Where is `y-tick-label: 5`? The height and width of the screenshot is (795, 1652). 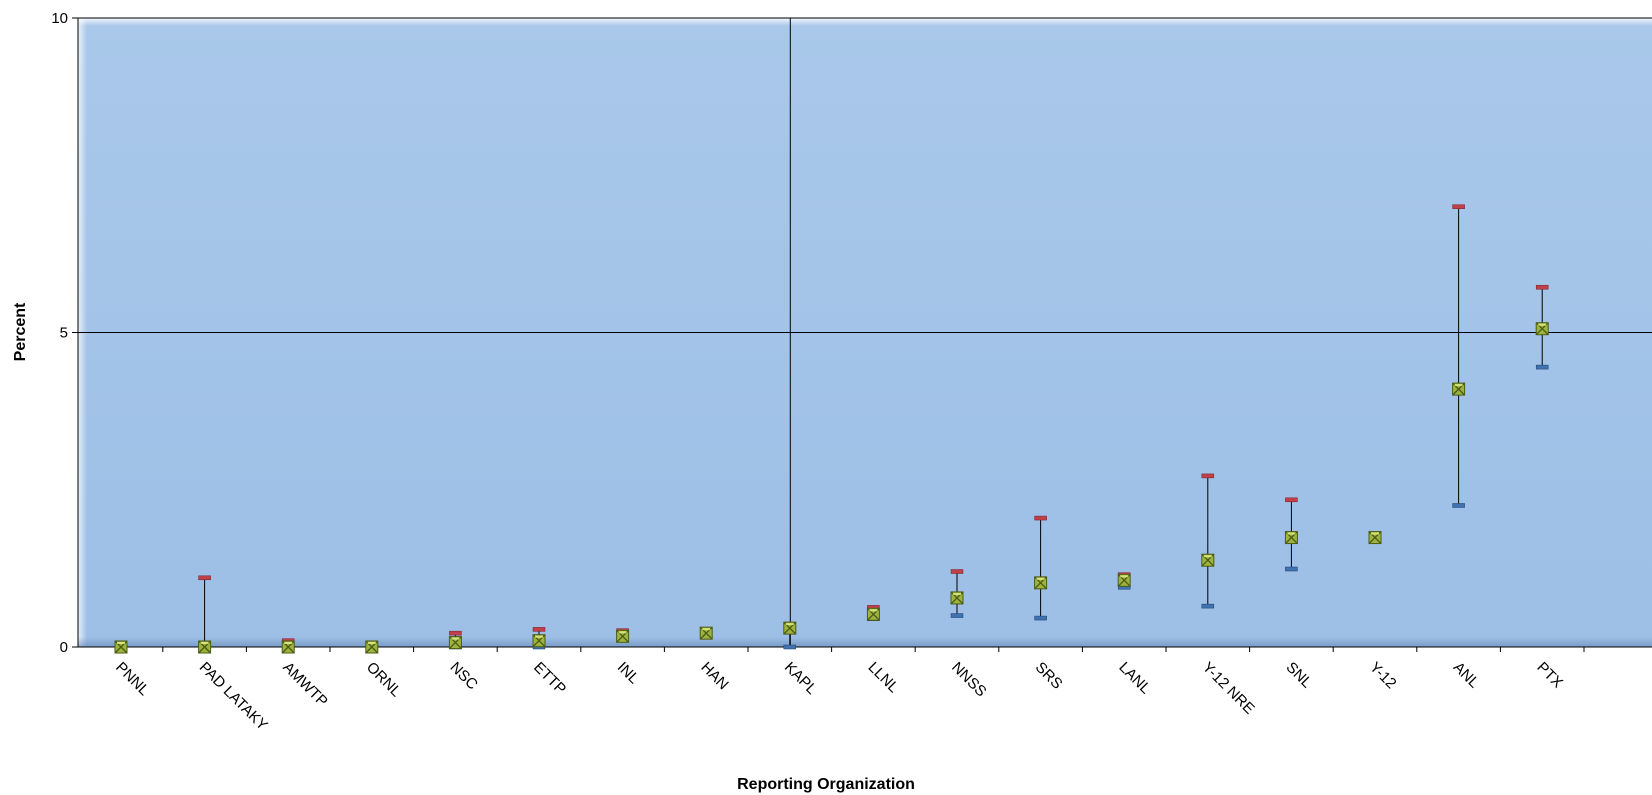
y-tick-label: 5 is located at coordinates (64, 333).